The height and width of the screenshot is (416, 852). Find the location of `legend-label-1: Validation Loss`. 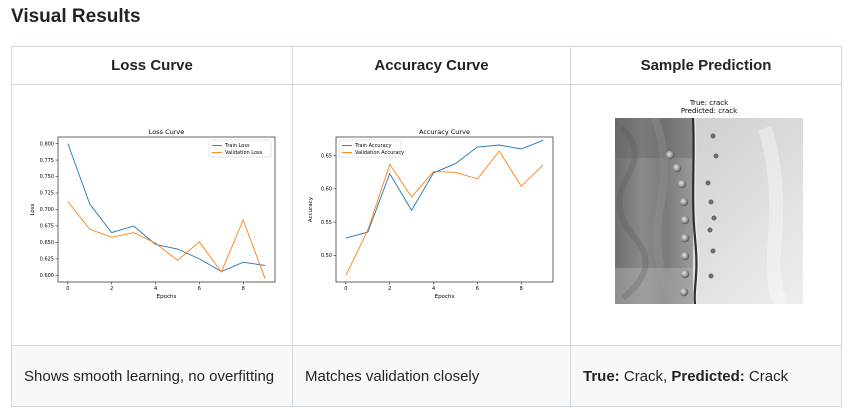

legend-label-1: Validation Loss is located at coordinates (244, 153).